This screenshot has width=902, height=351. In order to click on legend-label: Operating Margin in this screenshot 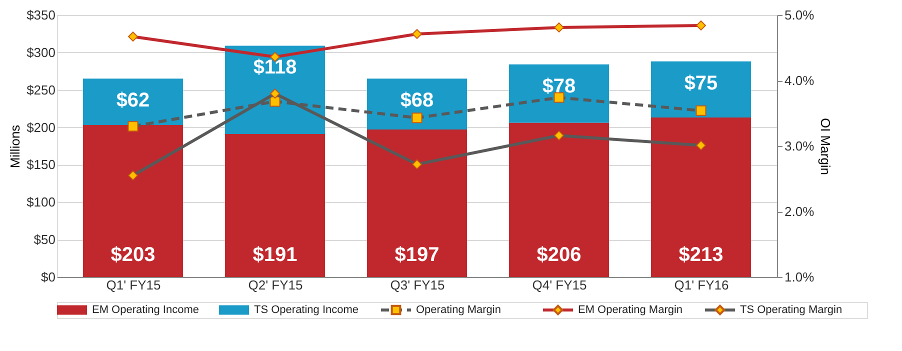, I will do `click(458, 310)`.